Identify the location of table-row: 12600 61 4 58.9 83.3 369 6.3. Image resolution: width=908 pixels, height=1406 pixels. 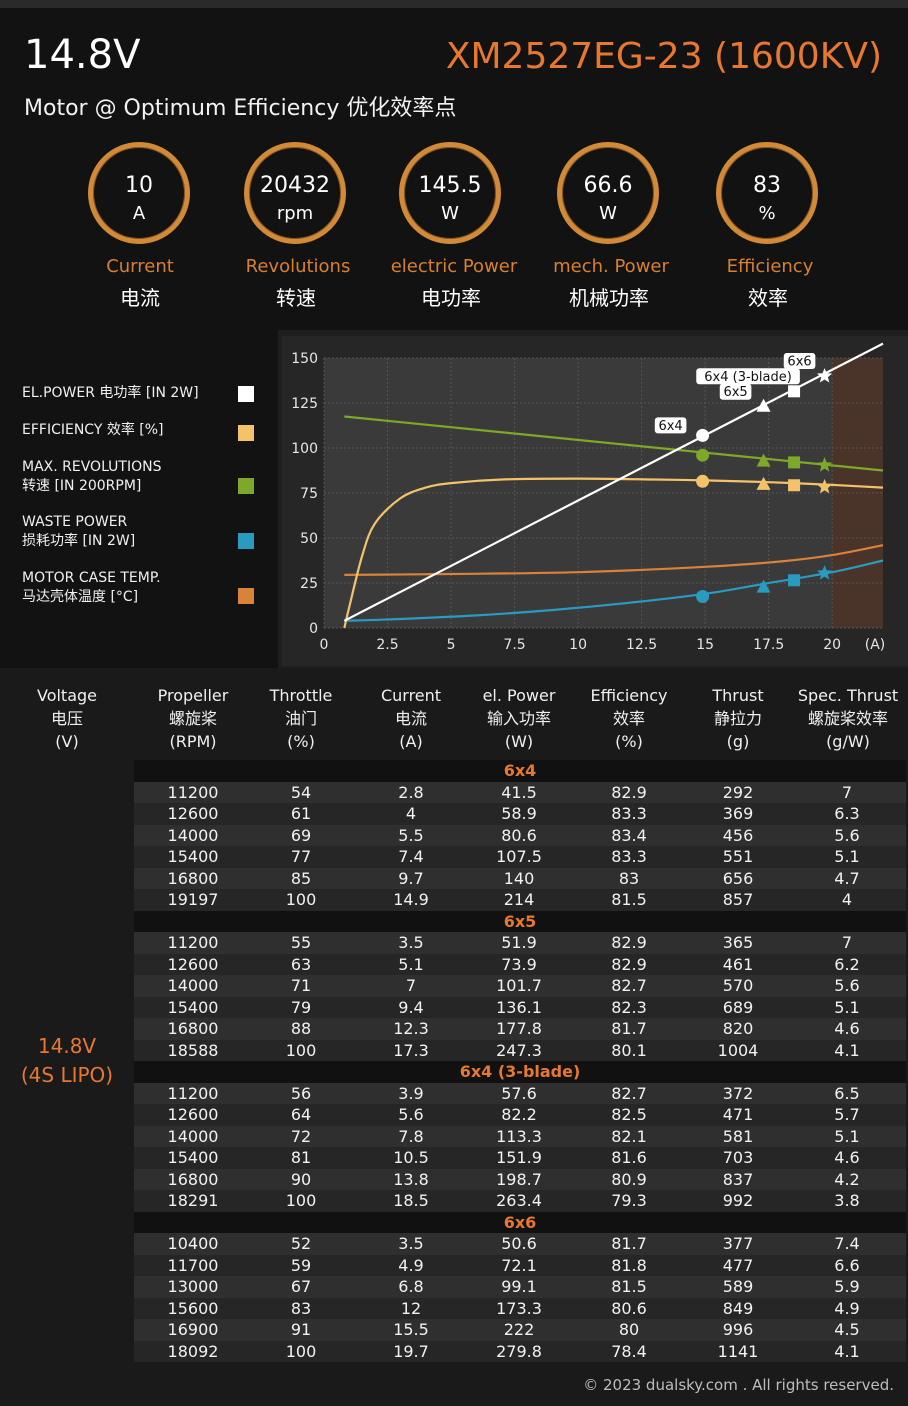
(520, 814).